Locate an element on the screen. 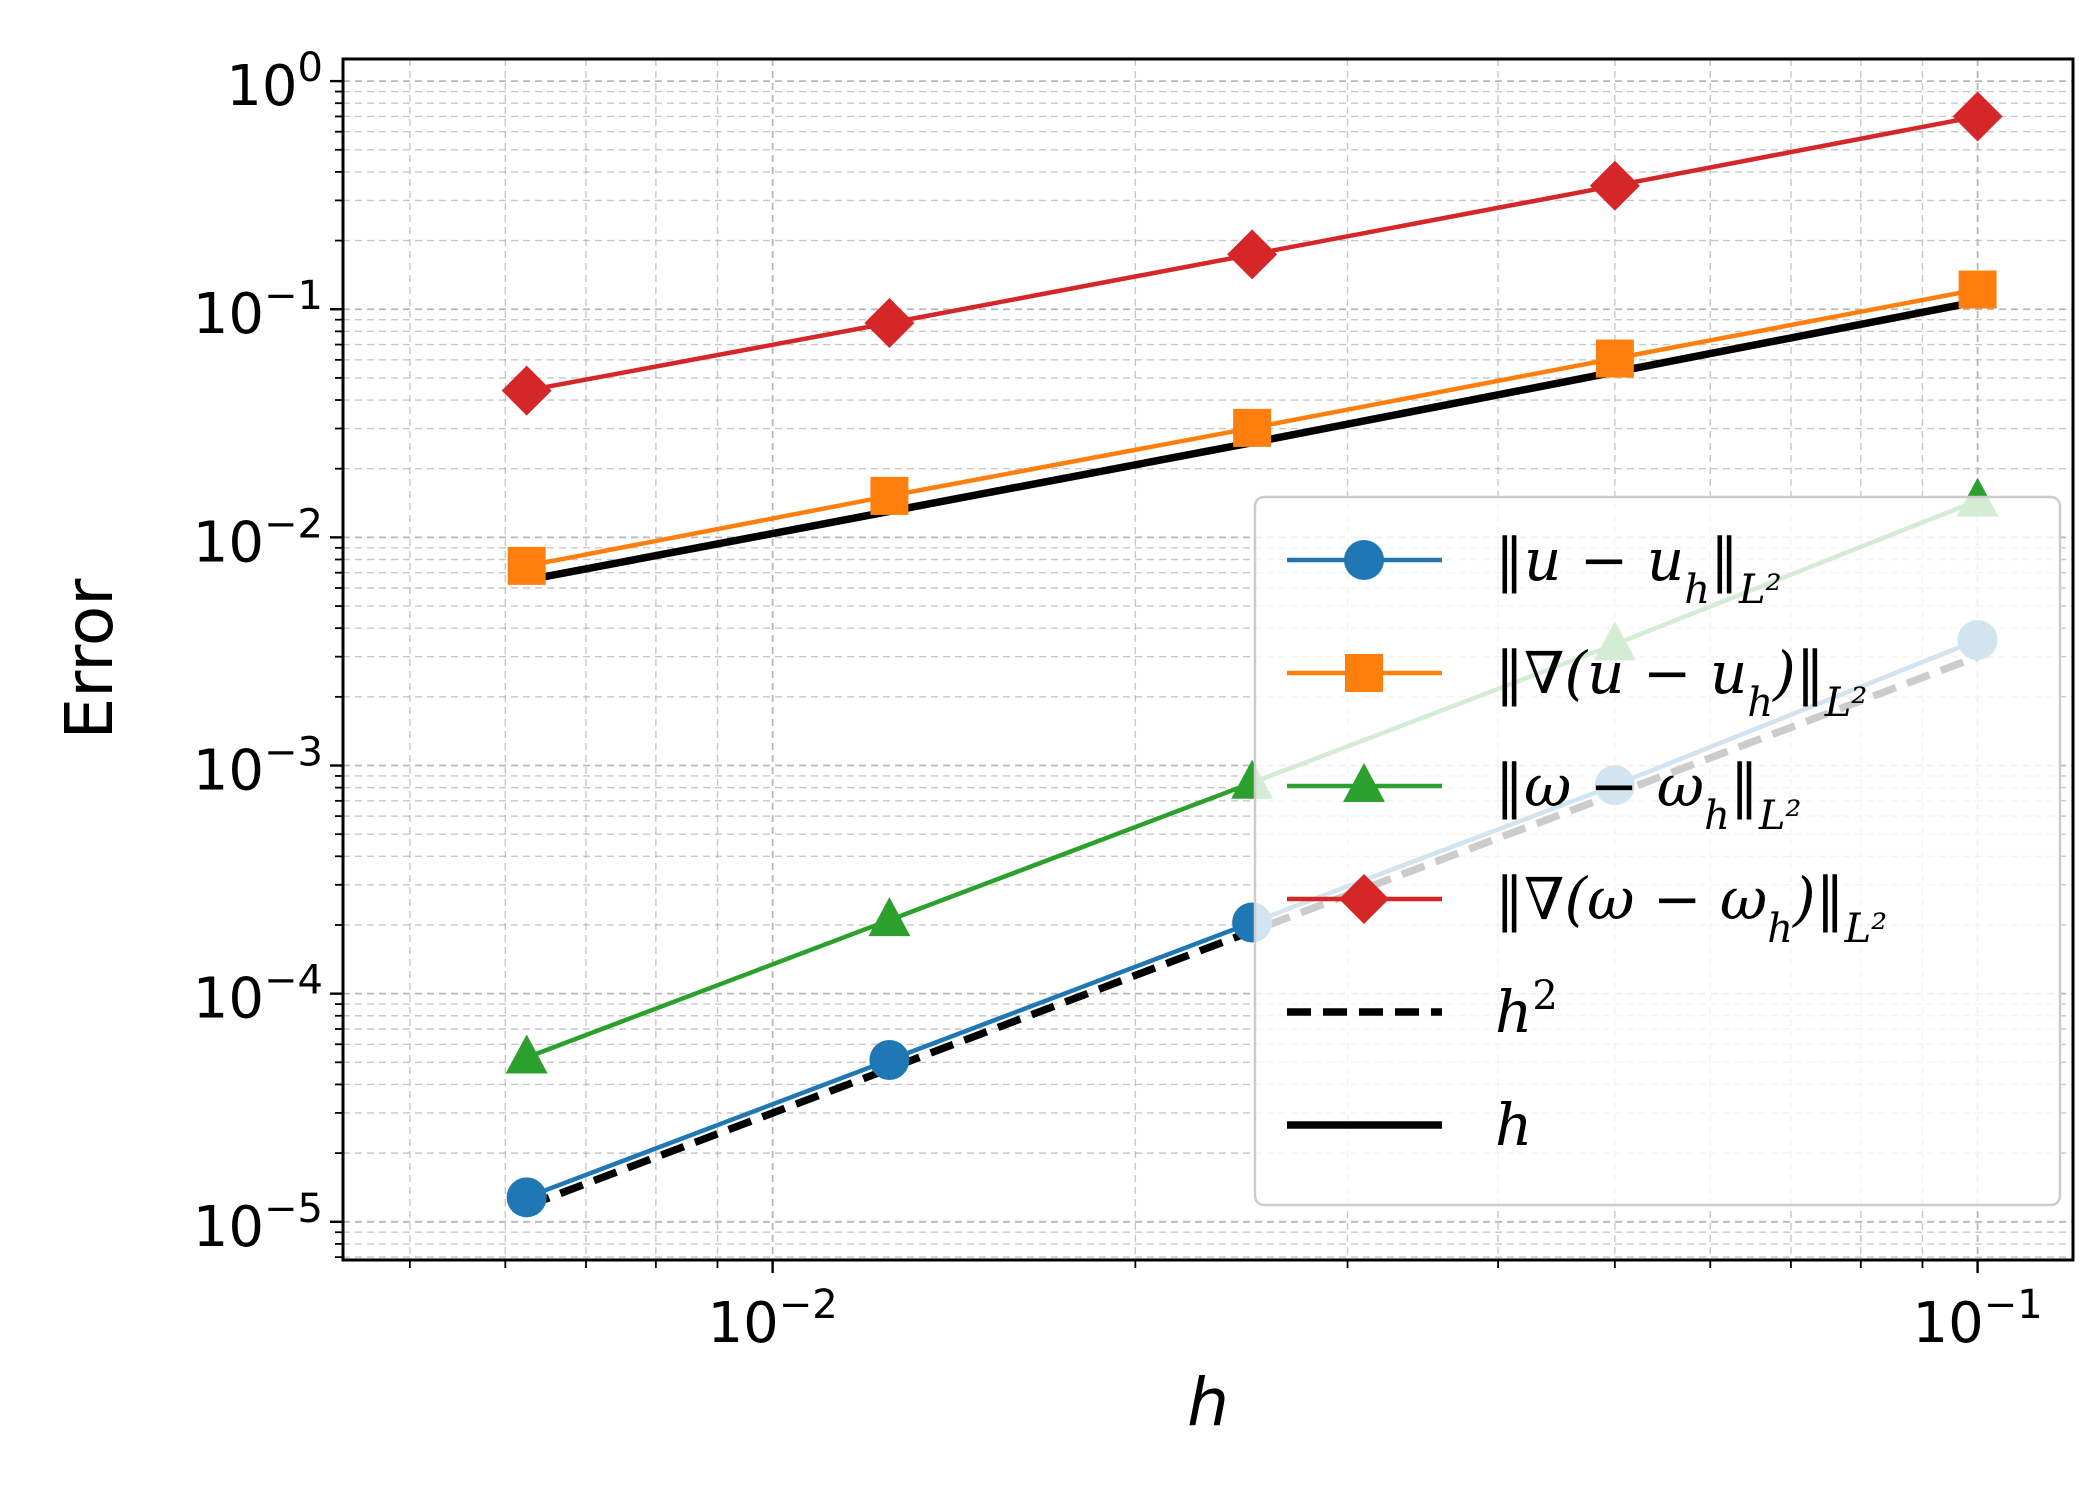  legend-label: h is located at coordinates (1513, 1125).